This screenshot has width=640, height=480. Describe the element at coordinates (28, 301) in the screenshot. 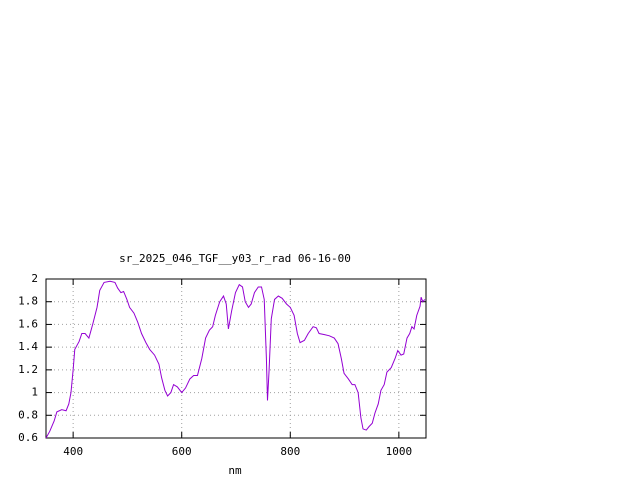

I see `y-tick-label: 1.8` at that location.